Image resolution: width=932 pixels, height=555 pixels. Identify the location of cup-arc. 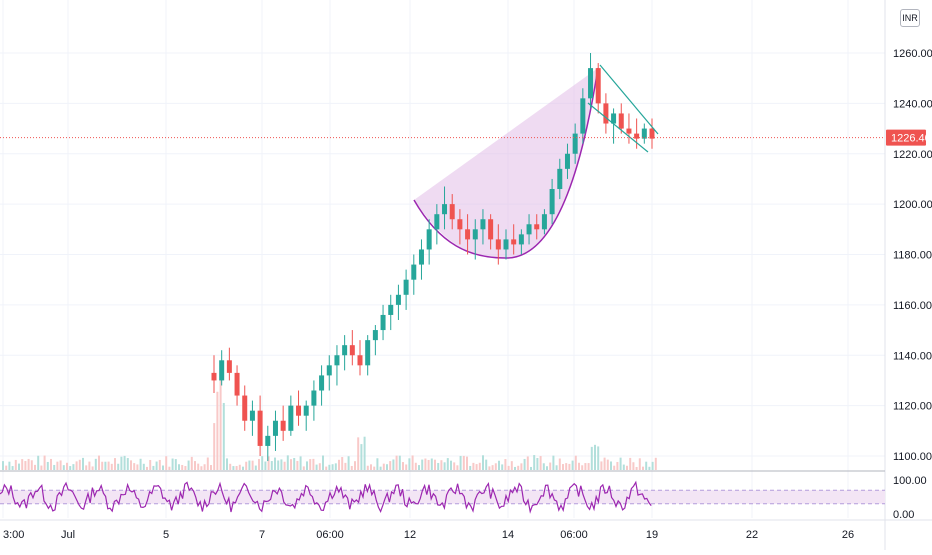
(506, 163).